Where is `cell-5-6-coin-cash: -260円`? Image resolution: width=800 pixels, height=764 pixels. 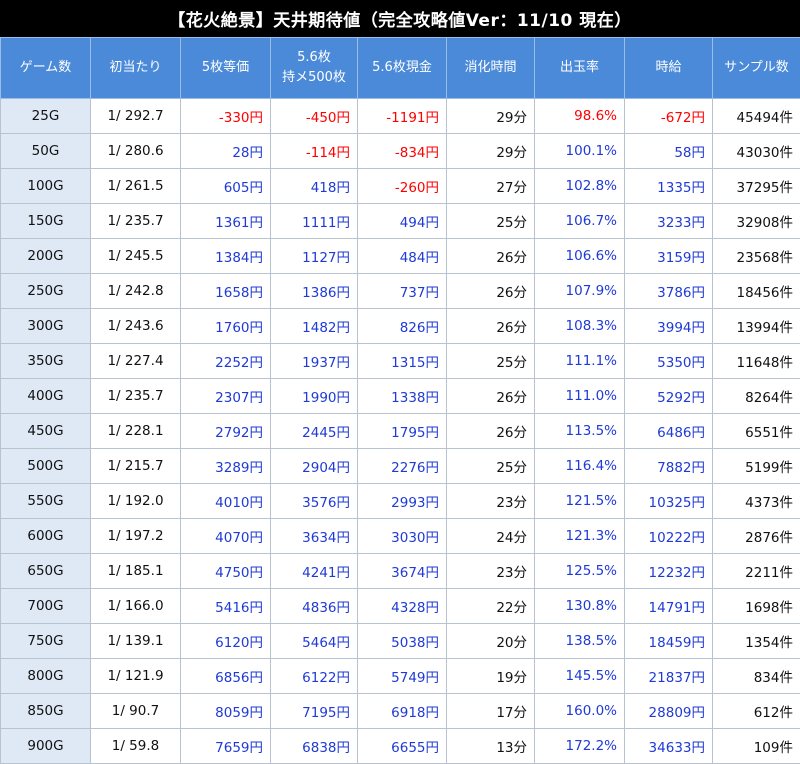 cell-5-6-coin-cash: -260円 is located at coordinates (402, 186).